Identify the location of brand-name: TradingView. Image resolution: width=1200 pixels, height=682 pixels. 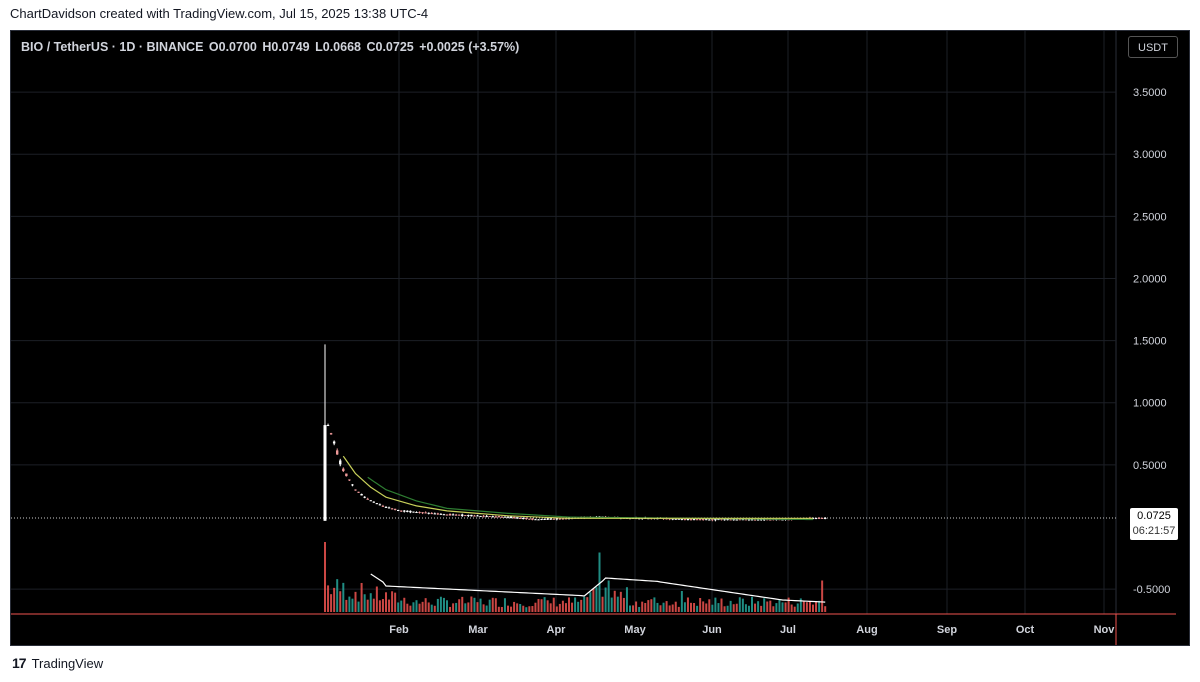
(67, 663).